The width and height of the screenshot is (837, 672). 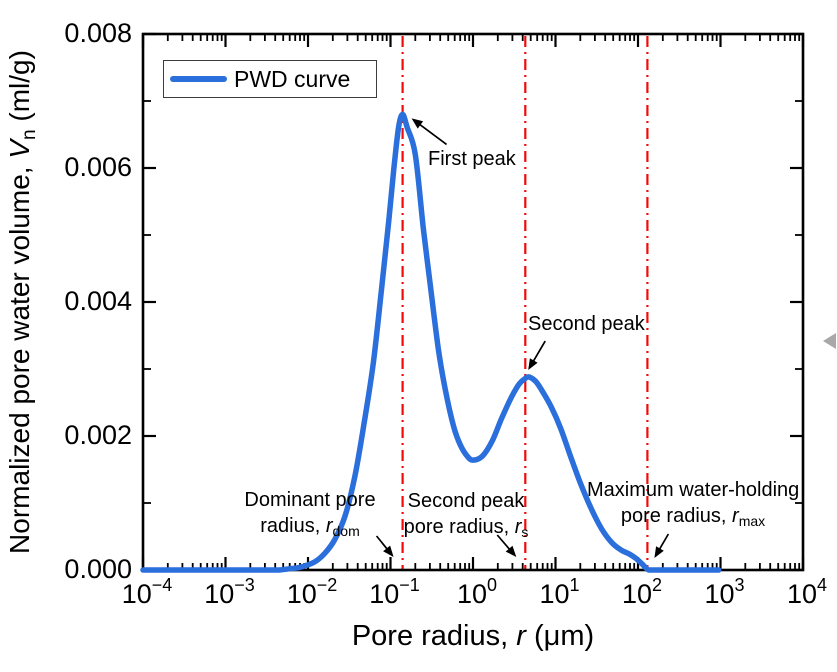 I want to click on y-axis-title-pre: Normalized pore water volume,, so click(x=19, y=356).